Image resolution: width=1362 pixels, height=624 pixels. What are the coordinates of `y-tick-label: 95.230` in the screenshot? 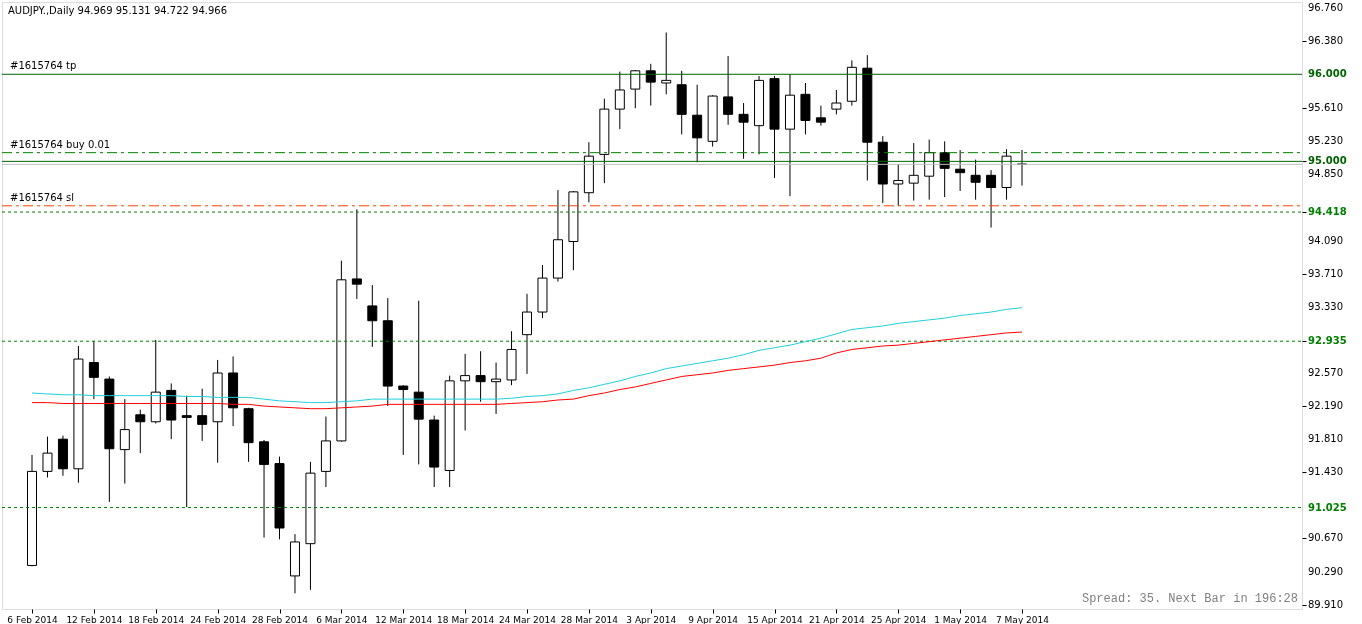 It's located at (1325, 141).